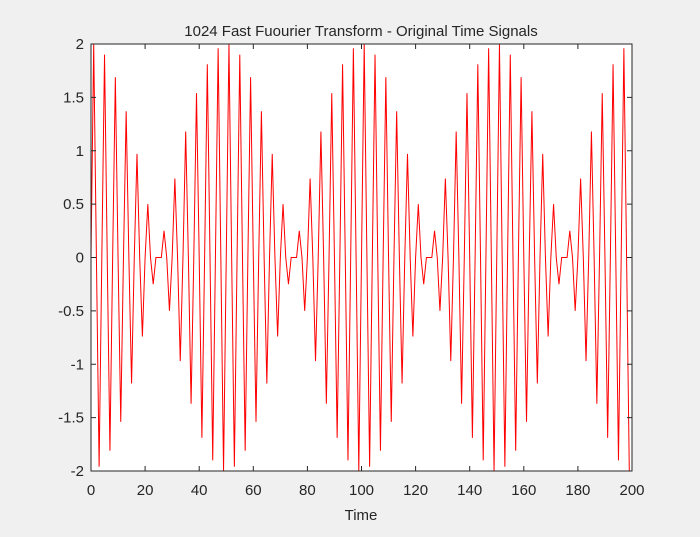 This screenshot has height=537, width=700. What do you see at coordinates (307, 490) in the screenshot?
I see `x-tick-label: 80` at bounding box center [307, 490].